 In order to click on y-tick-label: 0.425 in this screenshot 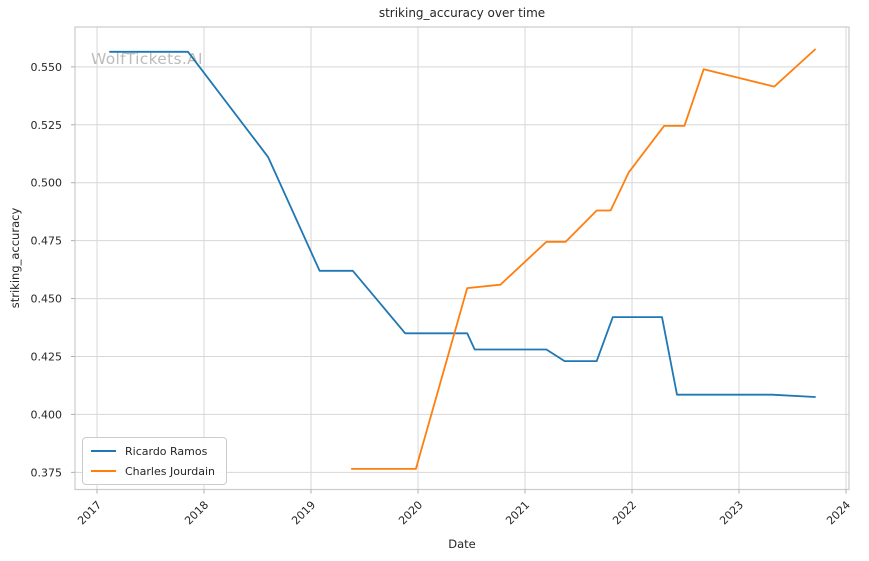, I will do `click(47, 356)`.